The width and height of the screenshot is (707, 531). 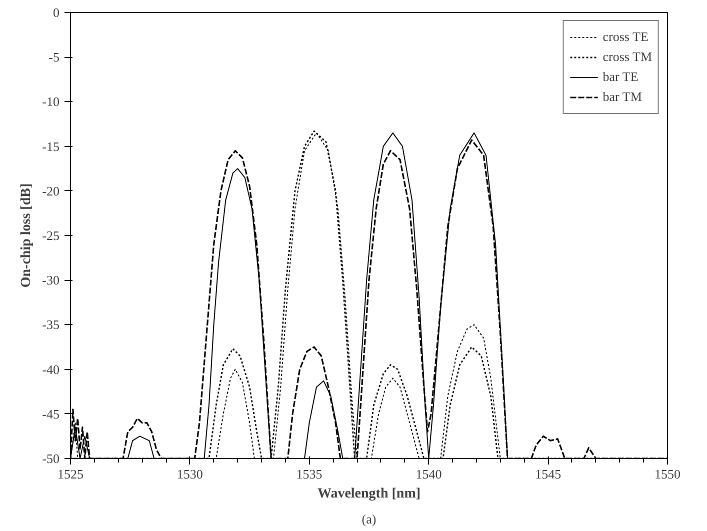 What do you see at coordinates (51, 190) in the screenshot?
I see `y-tick-label: -20` at bounding box center [51, 190].